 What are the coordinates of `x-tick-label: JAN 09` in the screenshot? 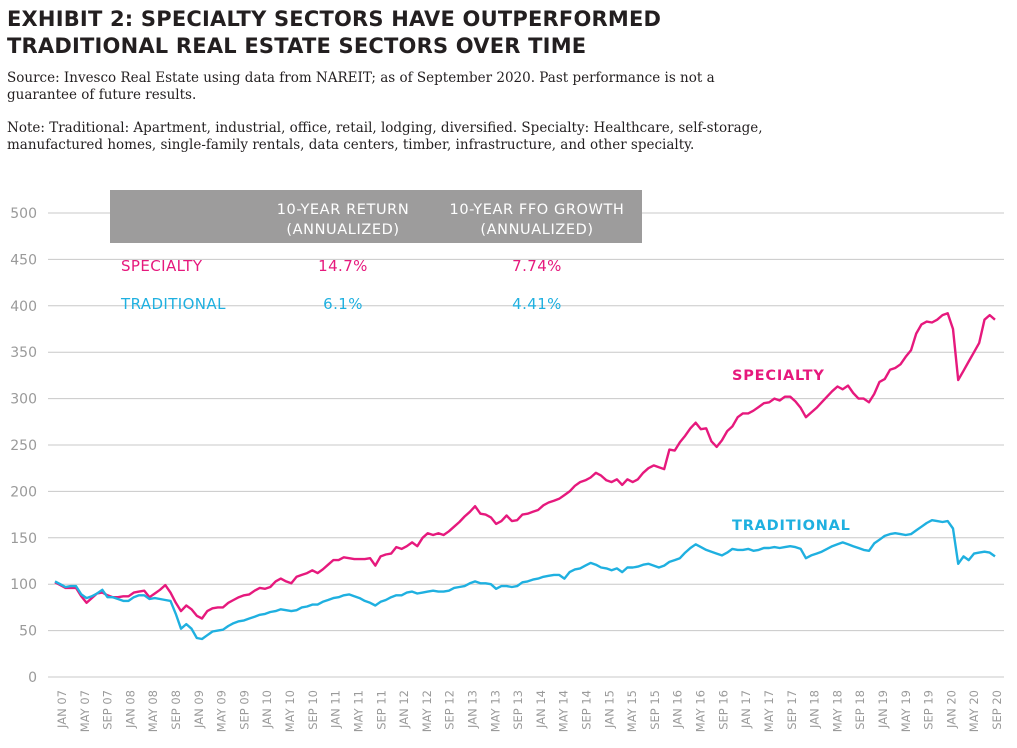 It's located at (199, 709).